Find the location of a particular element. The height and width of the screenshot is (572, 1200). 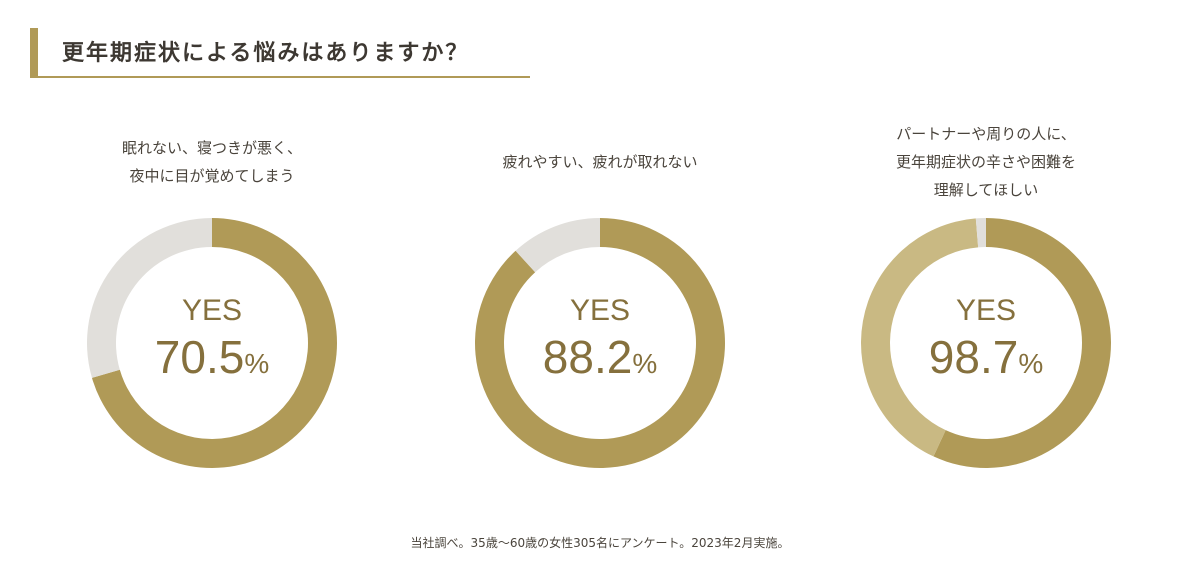

page-title: 更年期症状による悩みはありますか？ is located at coordinates (266, 53).